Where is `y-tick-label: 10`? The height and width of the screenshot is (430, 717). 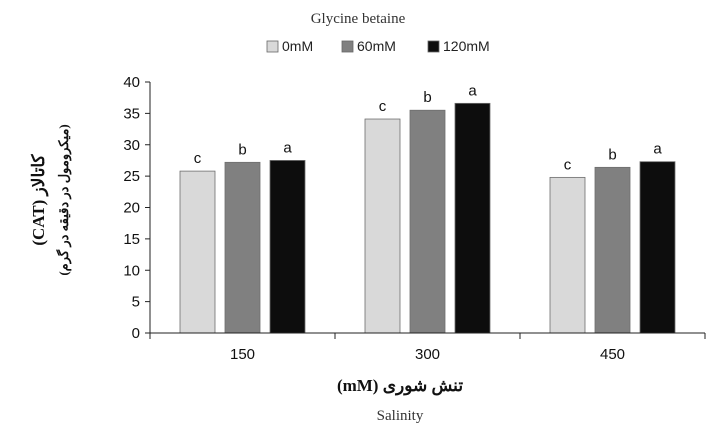
y-tick-label: 10 is located at coordinates (131, 270).